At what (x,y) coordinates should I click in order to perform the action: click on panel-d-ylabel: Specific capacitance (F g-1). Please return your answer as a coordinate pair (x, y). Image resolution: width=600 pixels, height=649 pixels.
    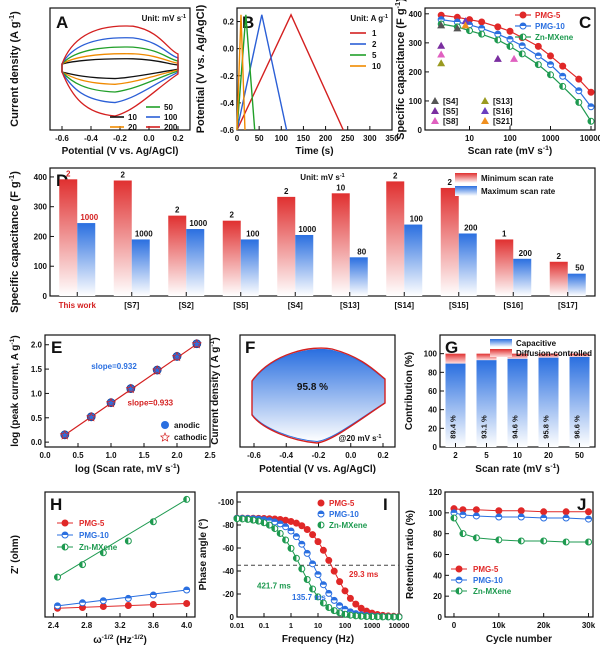
    Looking at the image, I should click on (14, 242).